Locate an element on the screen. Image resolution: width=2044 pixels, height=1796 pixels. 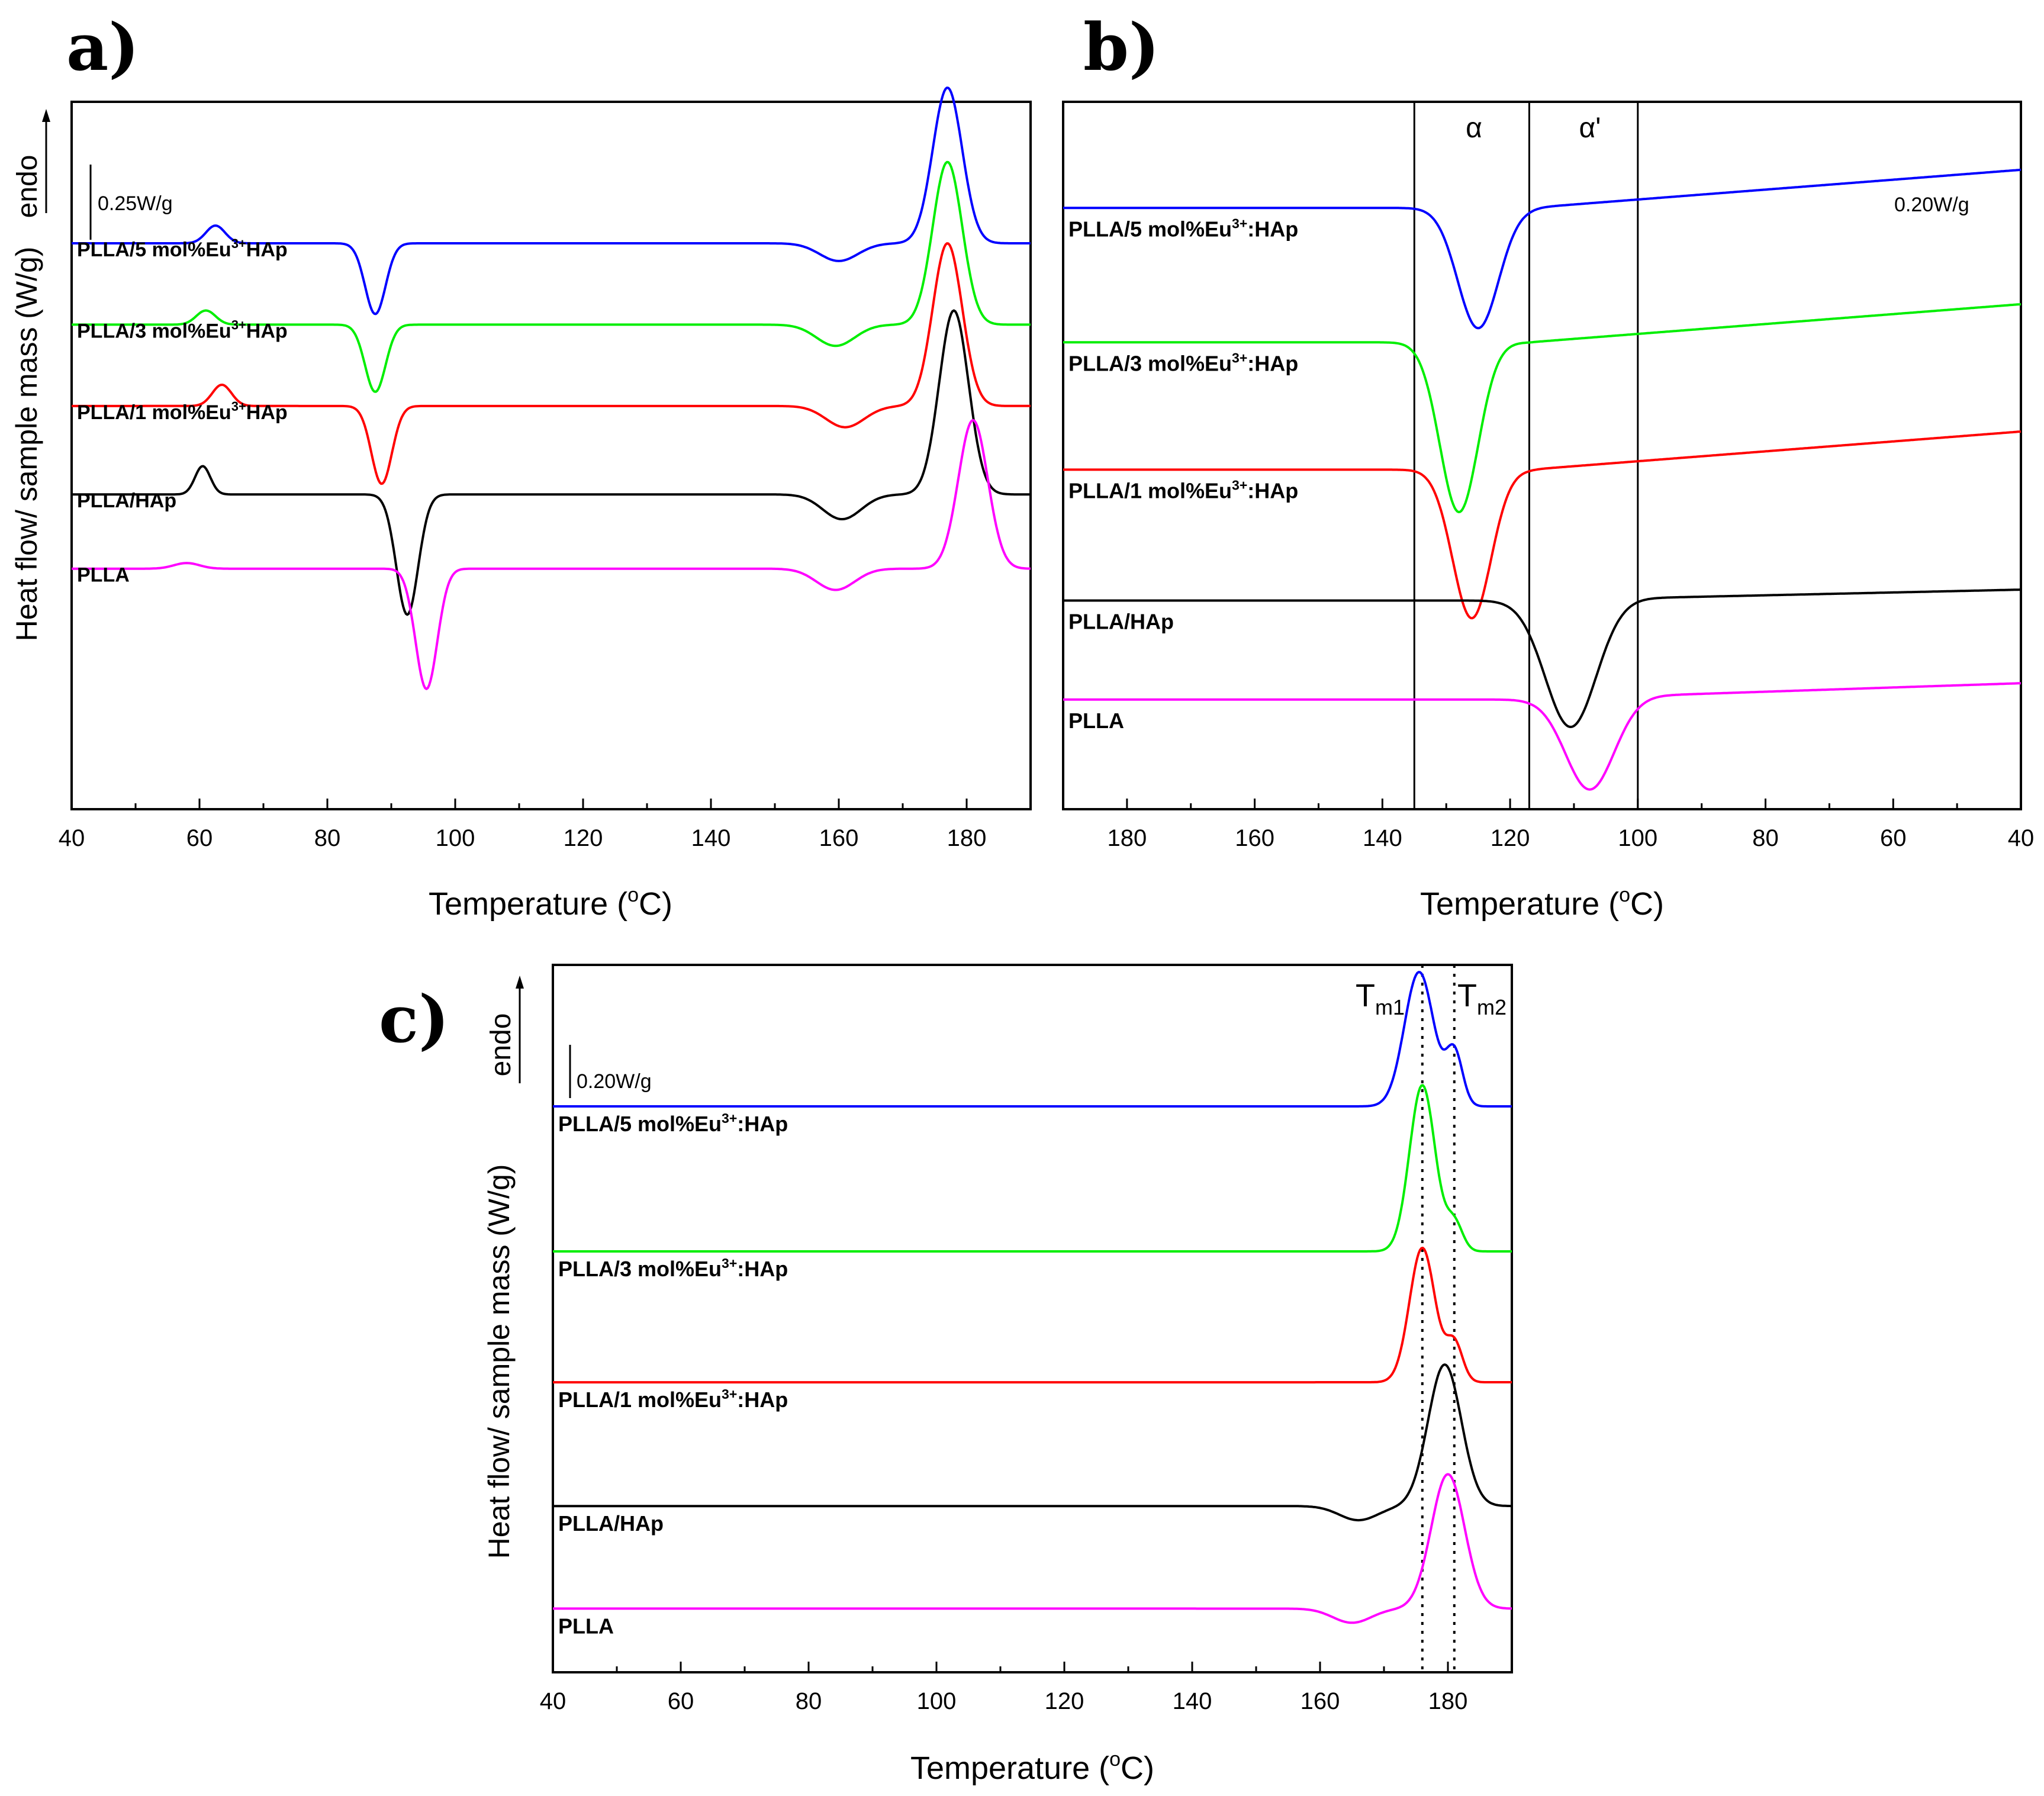
panel-c-tick-label: 160 is located at coordinates (1320, 1701).